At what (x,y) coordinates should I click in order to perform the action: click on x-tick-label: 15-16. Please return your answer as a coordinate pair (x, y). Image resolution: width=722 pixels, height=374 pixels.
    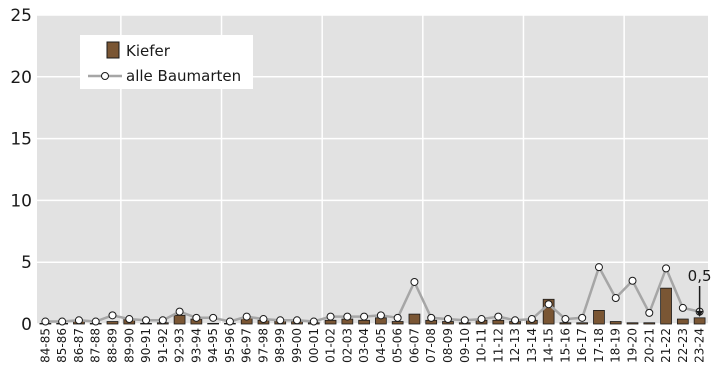
    Looking at the image, I should click on (565, 345).